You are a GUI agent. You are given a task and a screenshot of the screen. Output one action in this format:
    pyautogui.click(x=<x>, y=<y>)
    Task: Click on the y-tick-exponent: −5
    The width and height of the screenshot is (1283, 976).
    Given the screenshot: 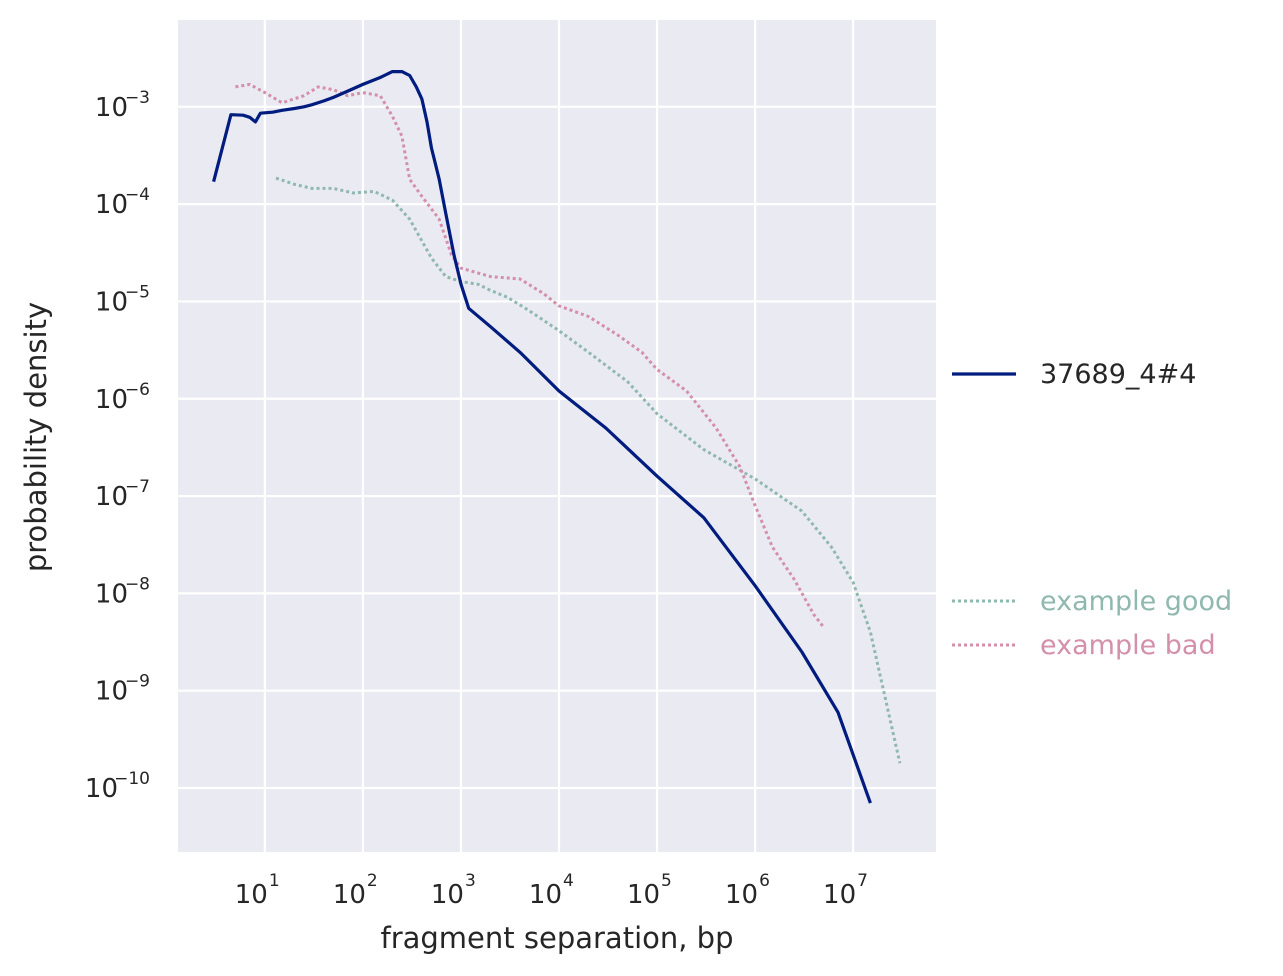 What is the action you would take?
    pyautogui.click(x=137, y=292)
    